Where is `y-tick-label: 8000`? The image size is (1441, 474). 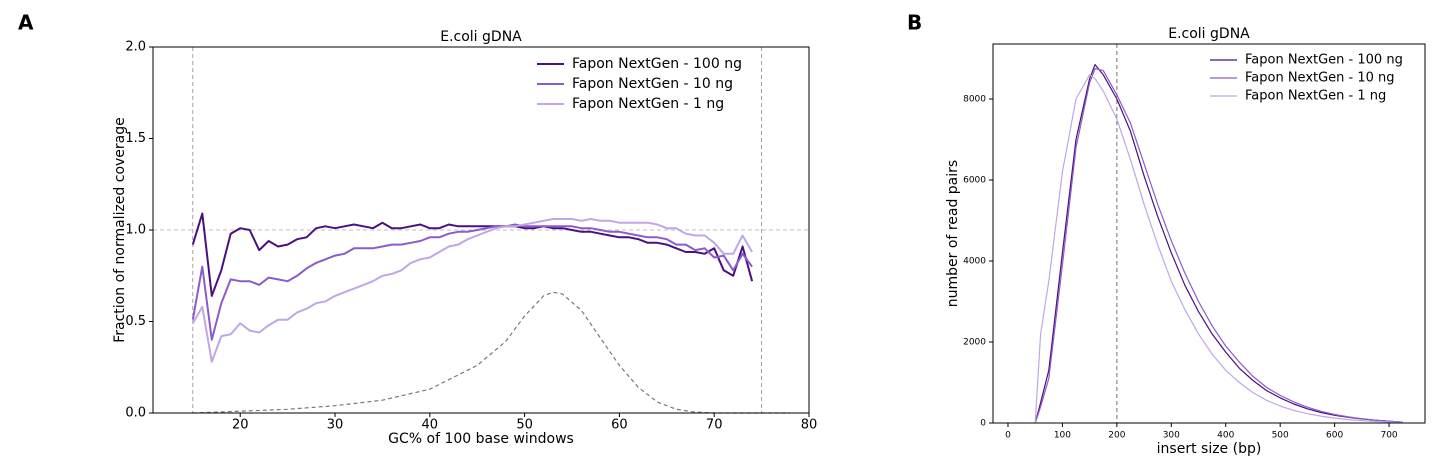
y-tick-label: 8000 is located at coordinates (974, 99).